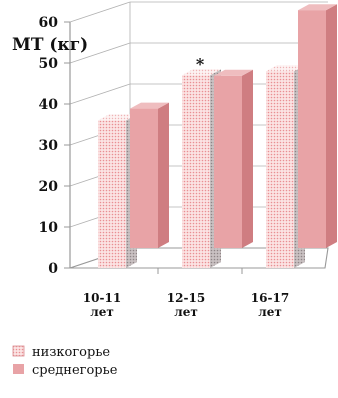 This screenshot has height=398, width=338. I want to click on y-tick-label: 40, so click(49, 105).